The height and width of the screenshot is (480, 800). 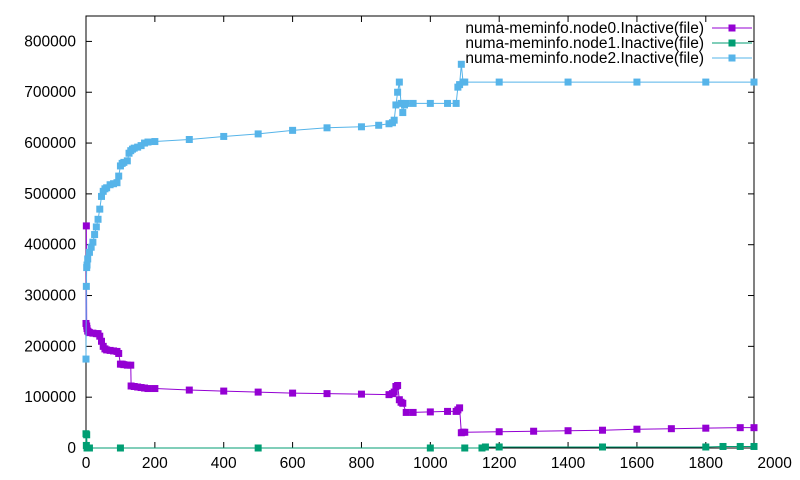 What do you see at coordinates (499, 463) in the screenshot?
I see `x-tick-label: 1200` at bounding box center [499, 463].